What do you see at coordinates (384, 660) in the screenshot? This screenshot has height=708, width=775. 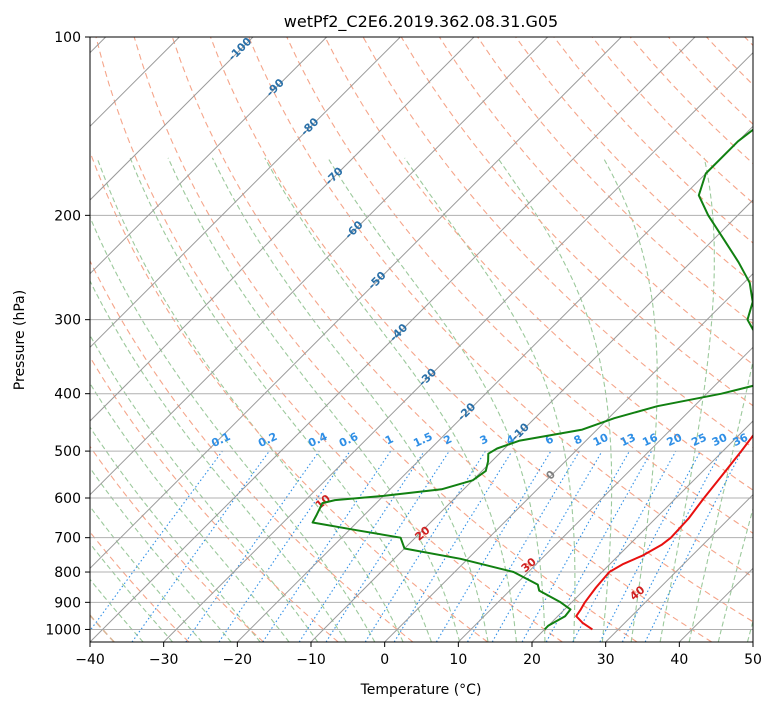 I see `x-tick-label: 0` at bounding box center [384, 660].